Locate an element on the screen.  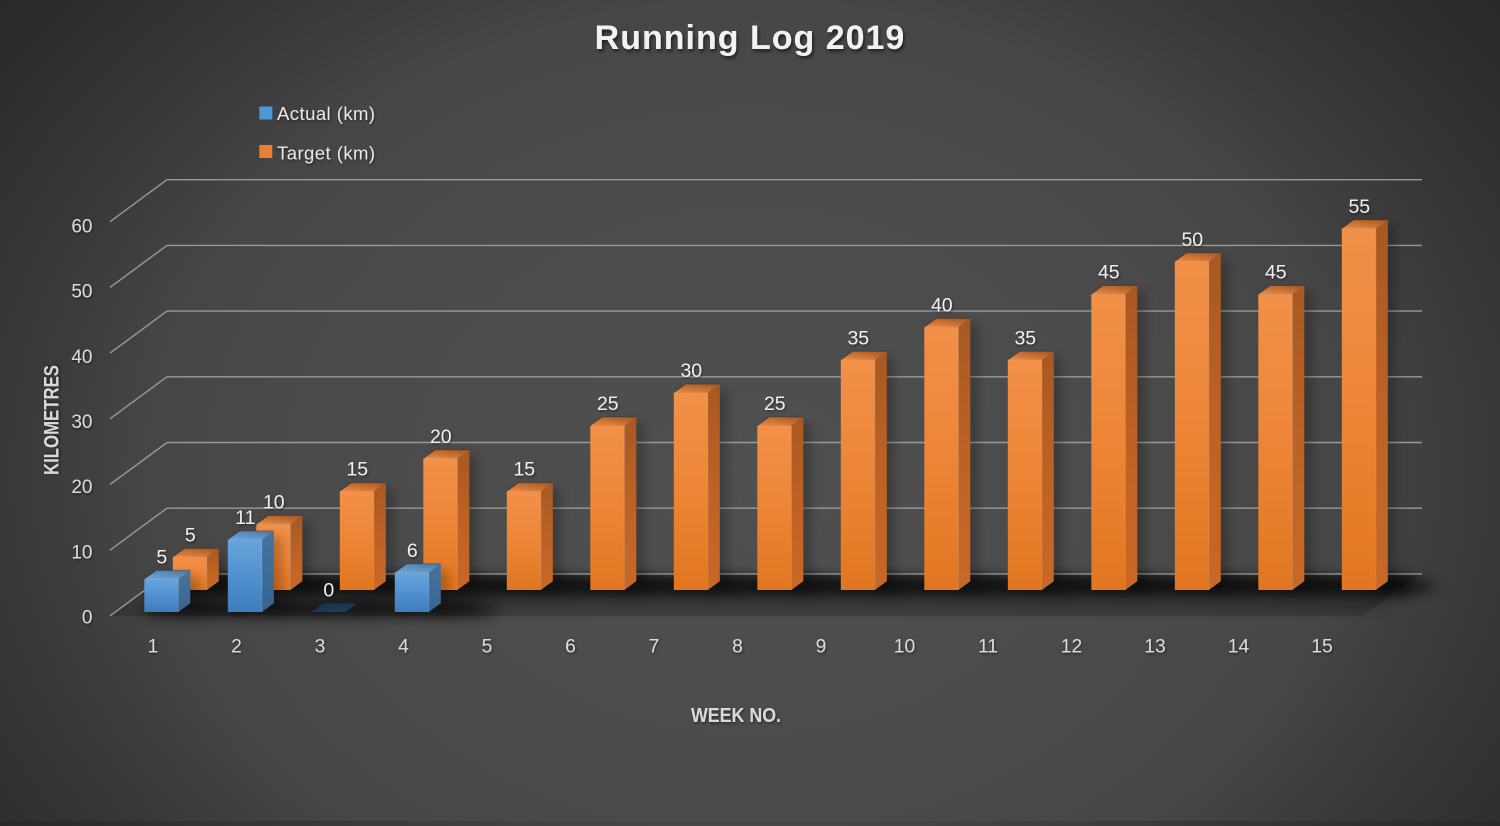
svg-text: Actual (km) is located at coordinates (326, 113).